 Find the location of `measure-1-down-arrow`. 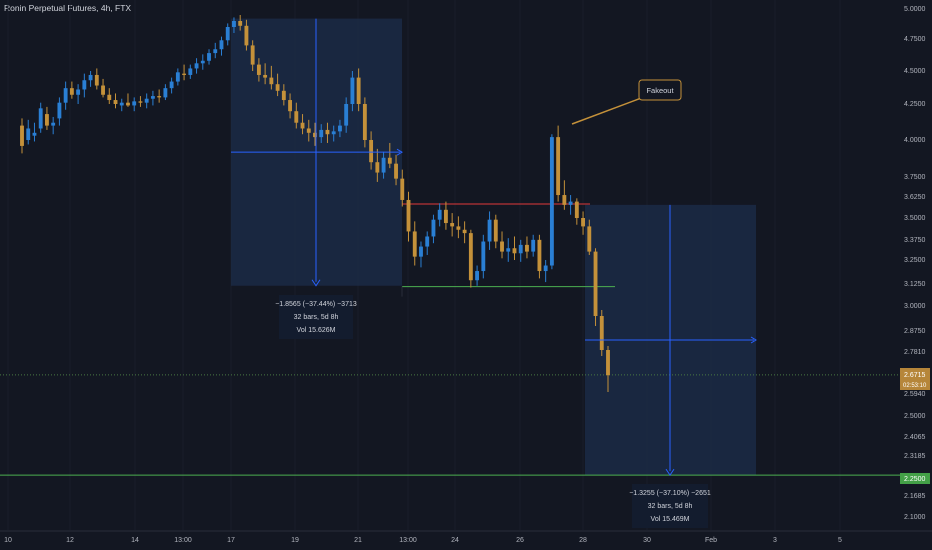

measure-1-down-arrow is located at coordinates (316, 283).